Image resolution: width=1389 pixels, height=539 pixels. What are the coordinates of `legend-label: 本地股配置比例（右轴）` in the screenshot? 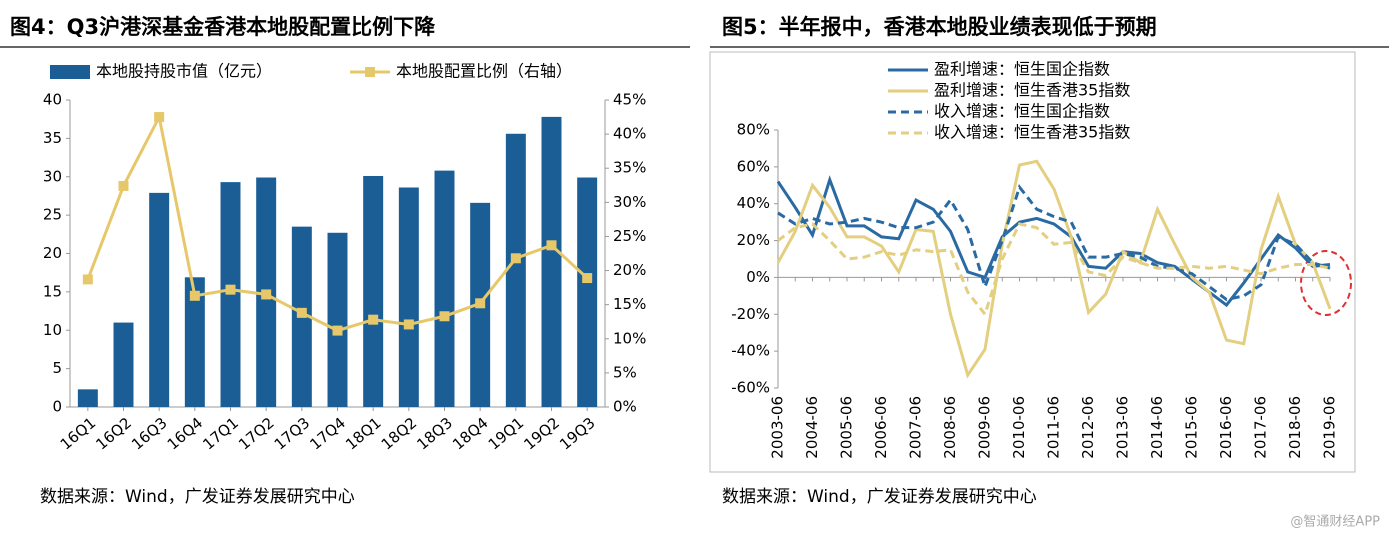 It's located at (484, 71).